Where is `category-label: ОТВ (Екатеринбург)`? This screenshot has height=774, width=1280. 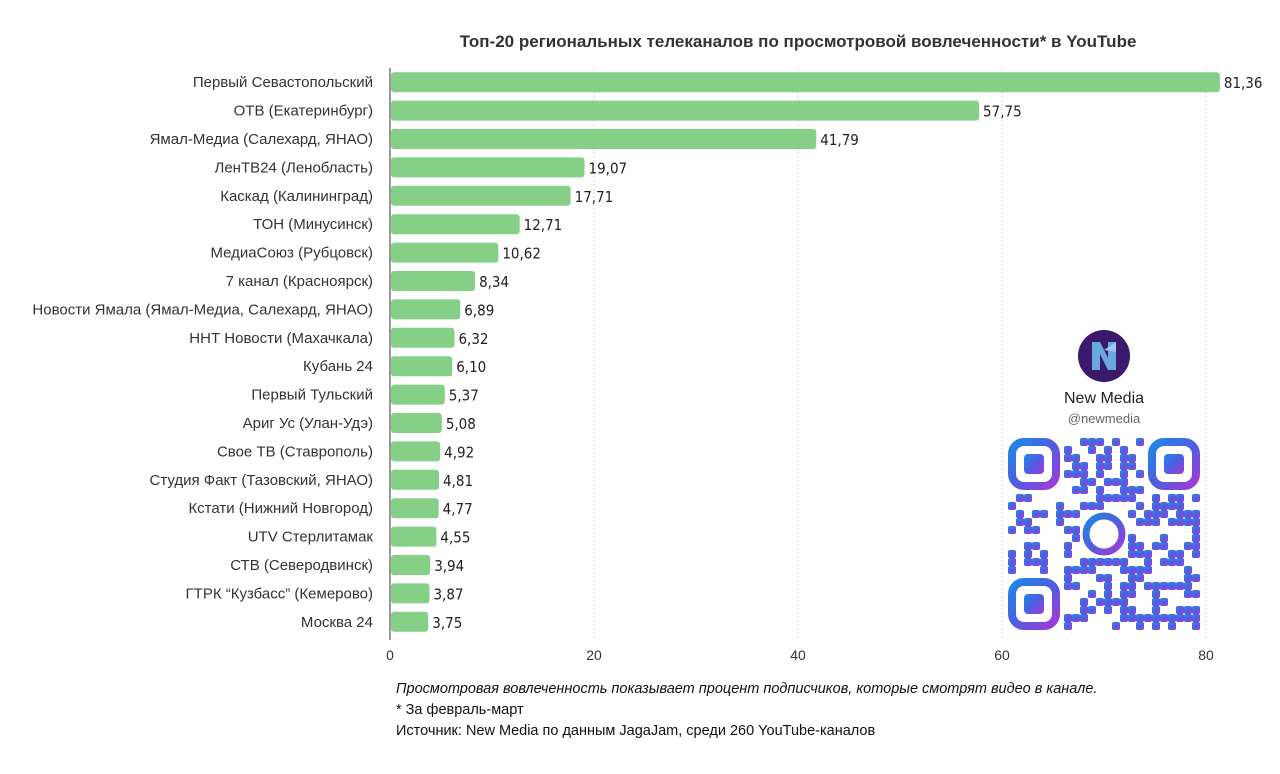
category-label: ОТВ (Екатеринбург) is located at coordinates (303, 111).